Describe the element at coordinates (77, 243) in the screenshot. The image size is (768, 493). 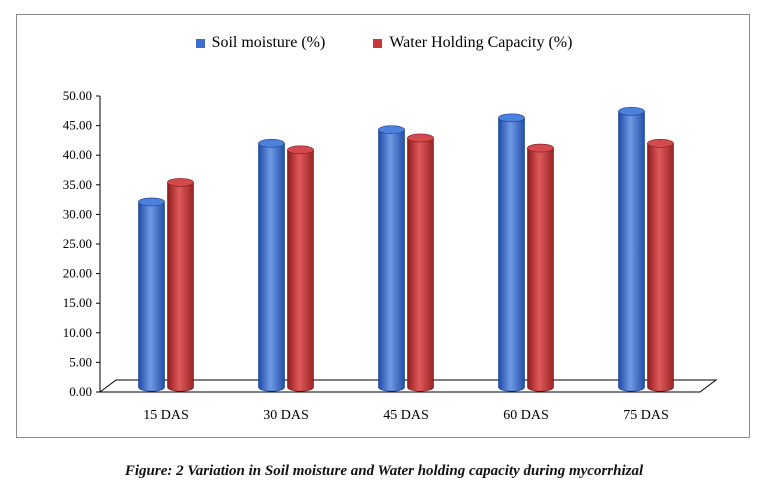
I see `y-tick-label: 25.00` at that location.